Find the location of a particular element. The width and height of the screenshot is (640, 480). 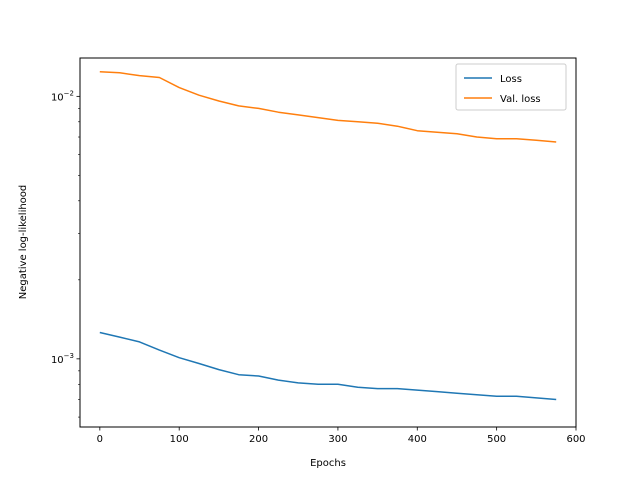

x-tick-label: 100 is located at coordinates (179, 439).